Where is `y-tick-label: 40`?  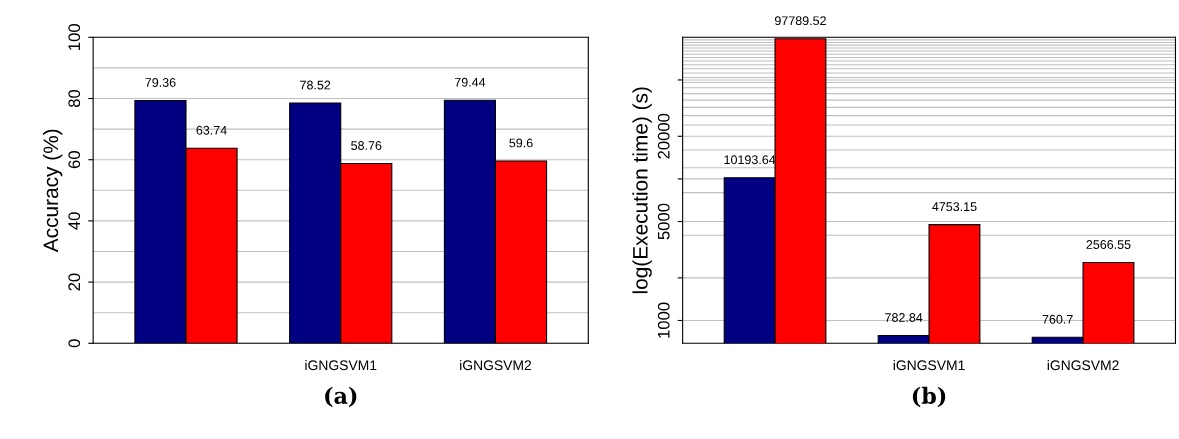 y-tick-label: 40 is located at coordinates (74, 221).